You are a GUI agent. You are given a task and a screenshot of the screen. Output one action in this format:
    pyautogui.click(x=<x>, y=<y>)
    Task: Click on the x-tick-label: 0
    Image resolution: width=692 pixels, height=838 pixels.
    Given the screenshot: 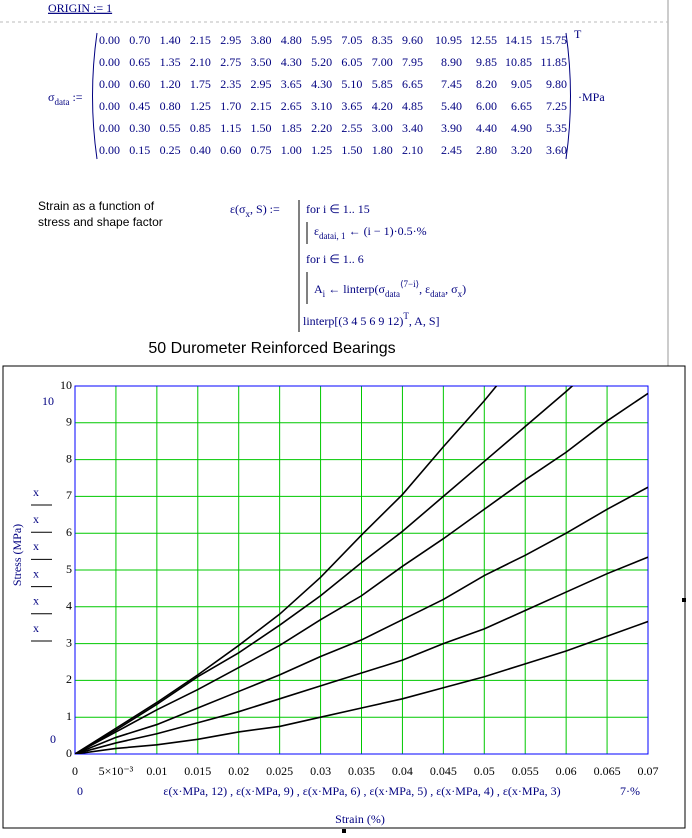 What is the action you would take?
    pyautogui.click(x=75, y=771)
    